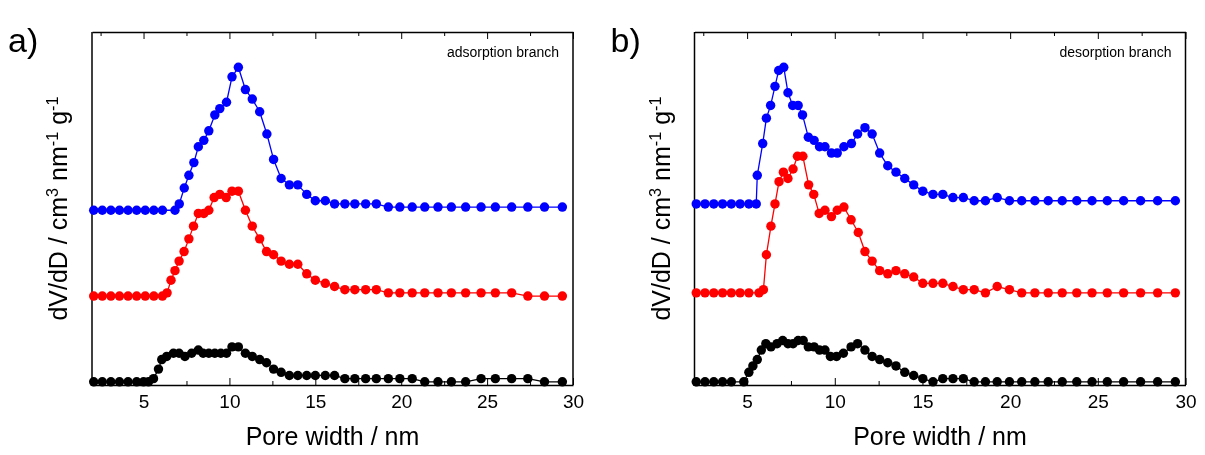 The width and height of the screenshot is (1205, 455). I want to click on x-axis-title: Pore width / nm, so click(332, 436).